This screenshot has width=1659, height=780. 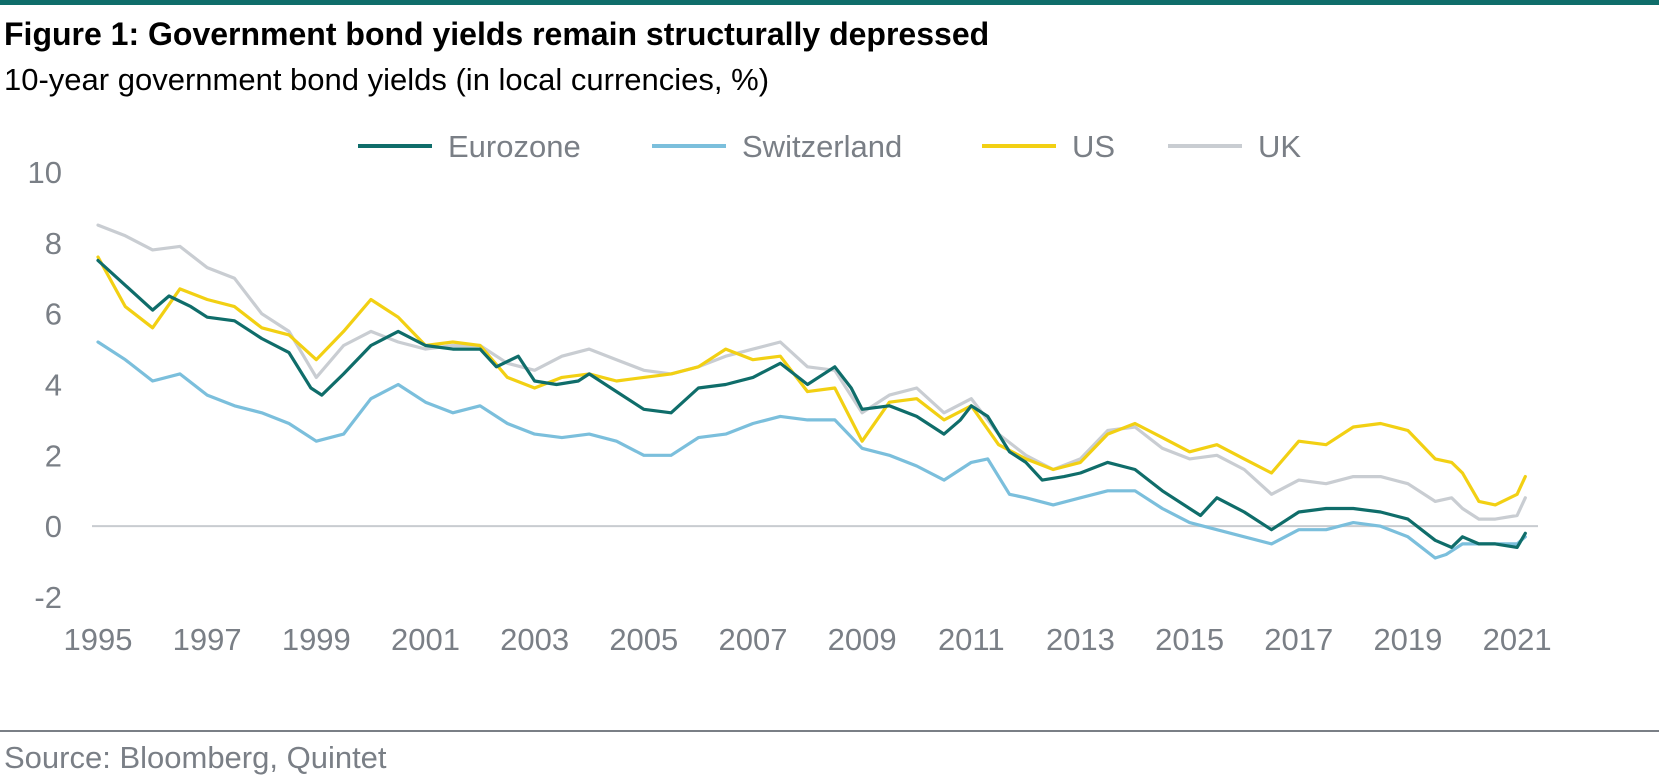 What do you see at coordinates (53, 455) in the screenshot?
I see `y-tick-label: 2` at bounding box center [53, 455].